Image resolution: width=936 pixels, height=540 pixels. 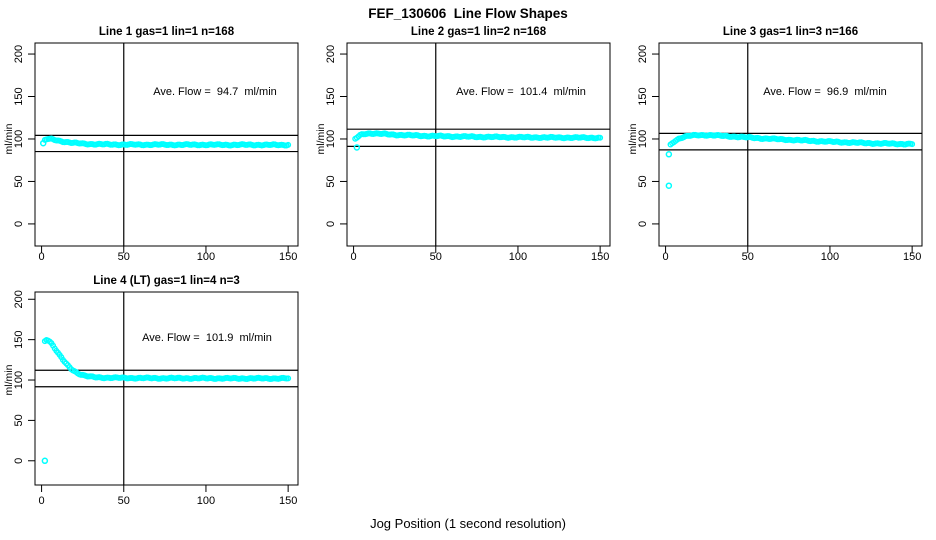 I want to click on panel-1-plot-box, so click(x=166, y=144).